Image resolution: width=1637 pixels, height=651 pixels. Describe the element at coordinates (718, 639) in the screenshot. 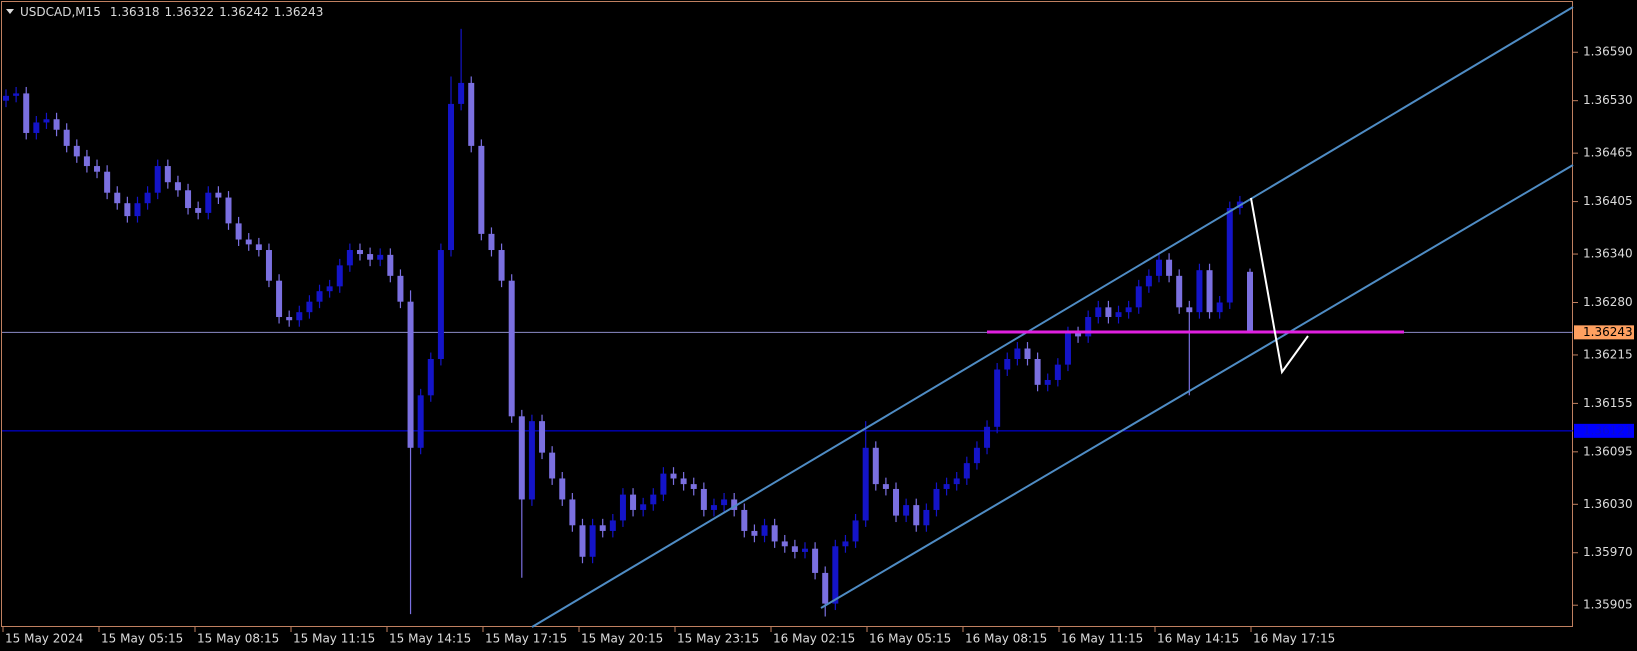

I see `x-tick-label: 15 May 23:15` at that location.